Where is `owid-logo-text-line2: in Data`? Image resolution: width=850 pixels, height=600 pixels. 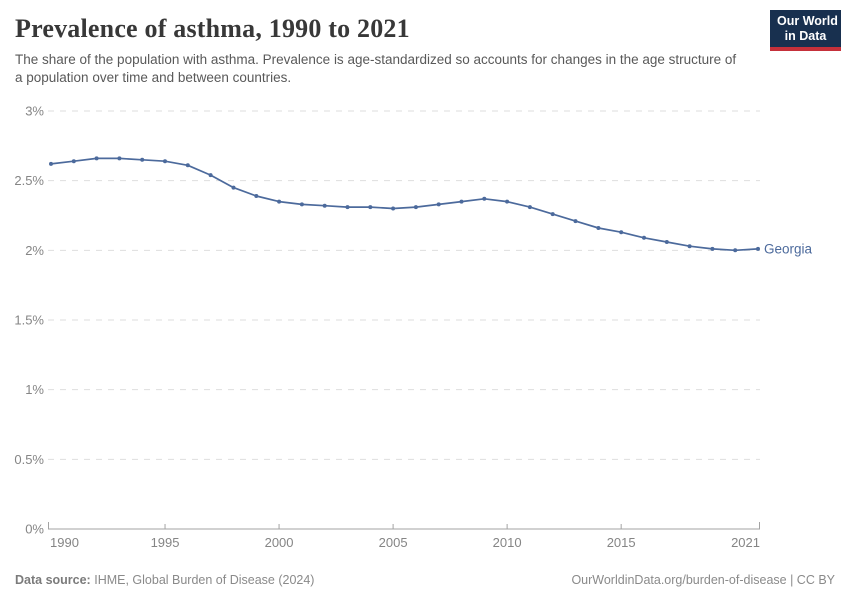
owid-logo-text-line2: in Data is located at coordinates (805, 36).